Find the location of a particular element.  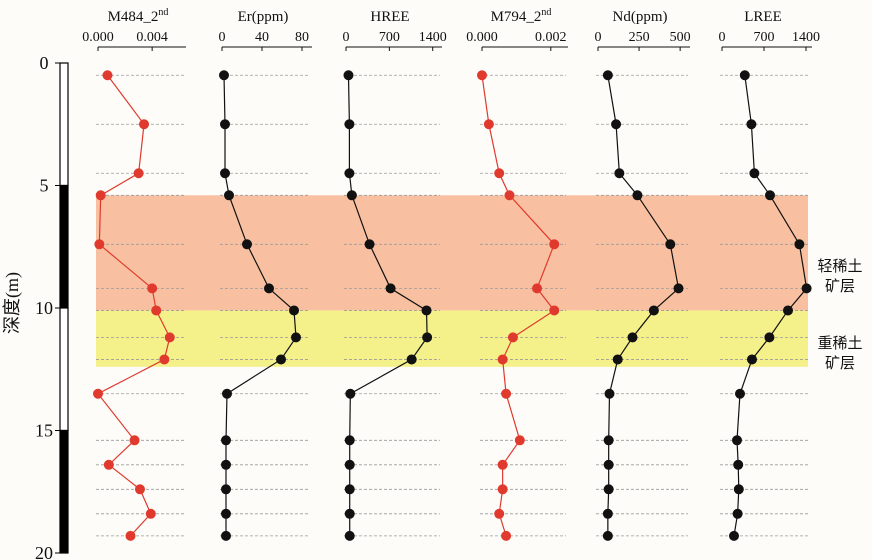

x-tick-label-5-1: 0 is located at coordinates (598, 37).